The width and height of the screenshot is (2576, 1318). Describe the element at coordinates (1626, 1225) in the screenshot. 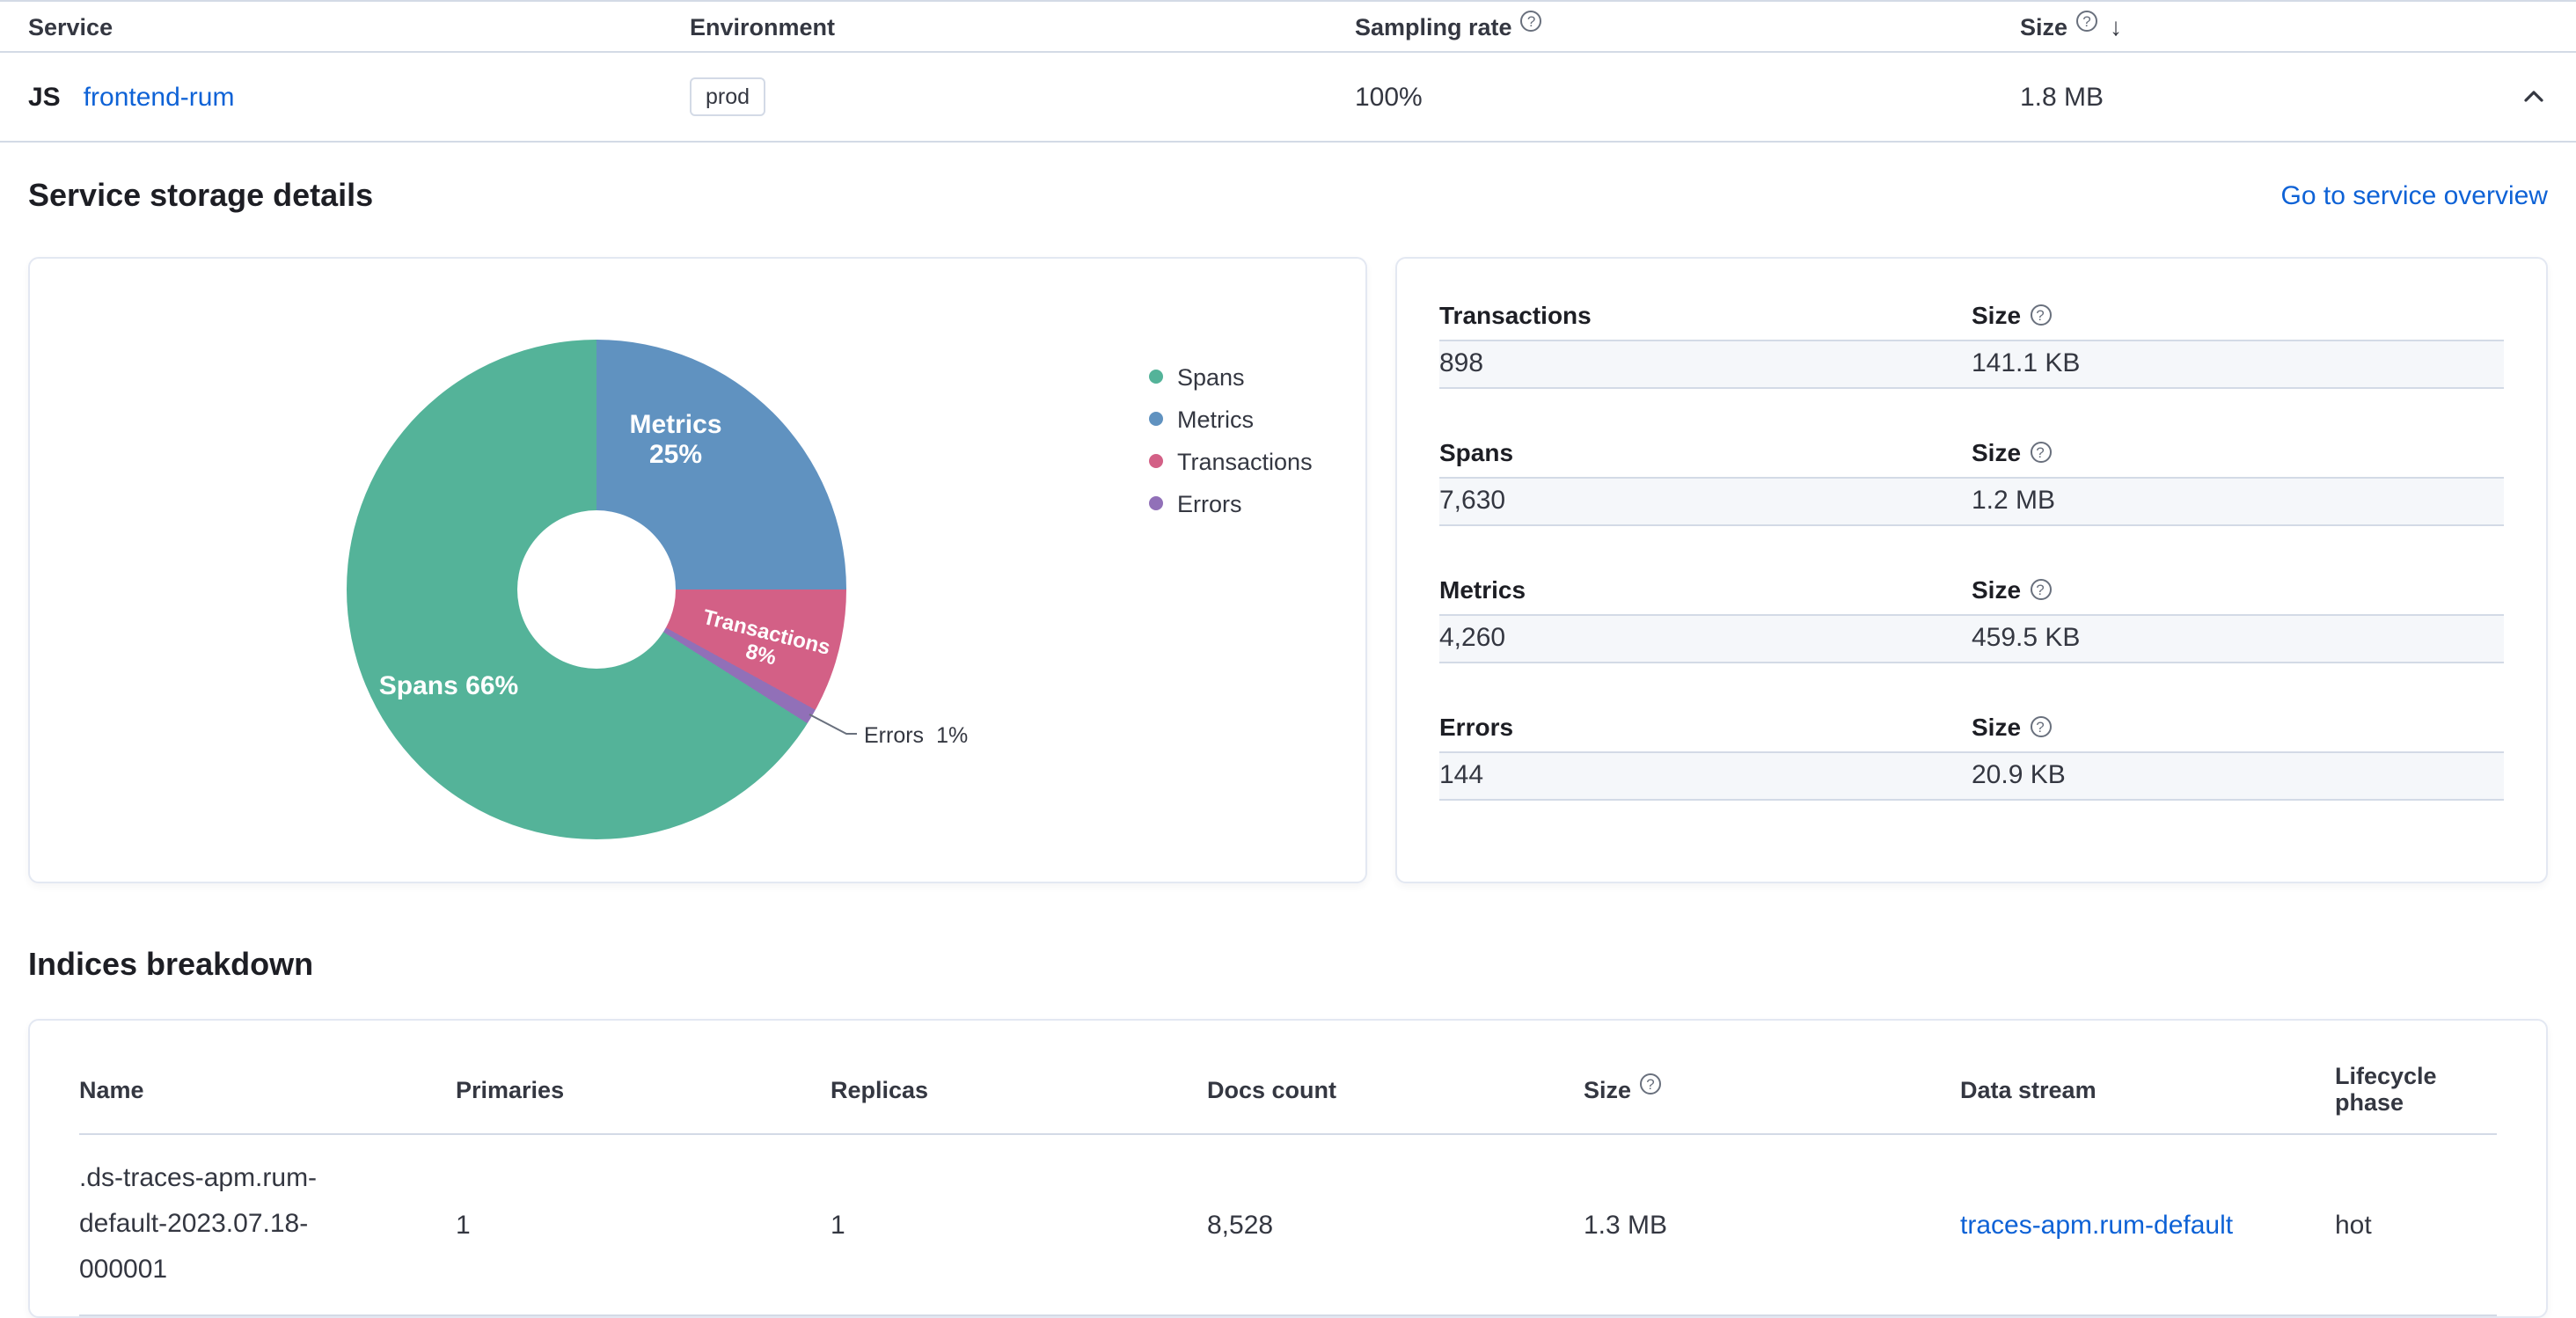

I see `index-size: 1.3 MB` at that location.